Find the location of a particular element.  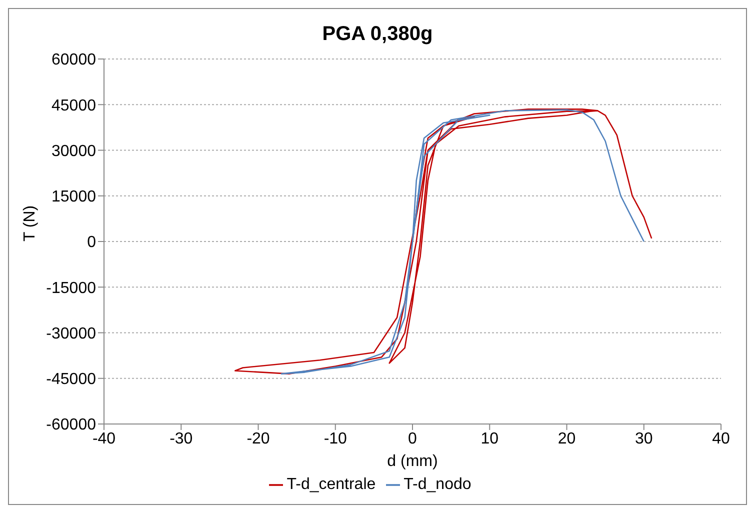

x-tick-label: -30 is located at coordinates (181, 439).